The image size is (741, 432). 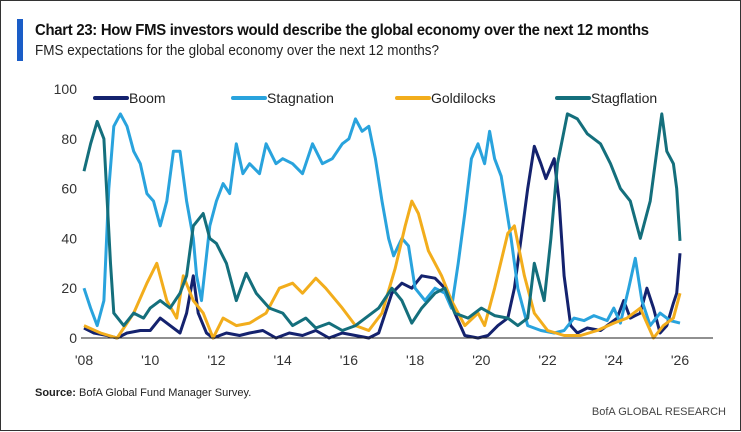 I want to click on legend-label-goldilocks: Goldilocks, so click(x=463, y=98).